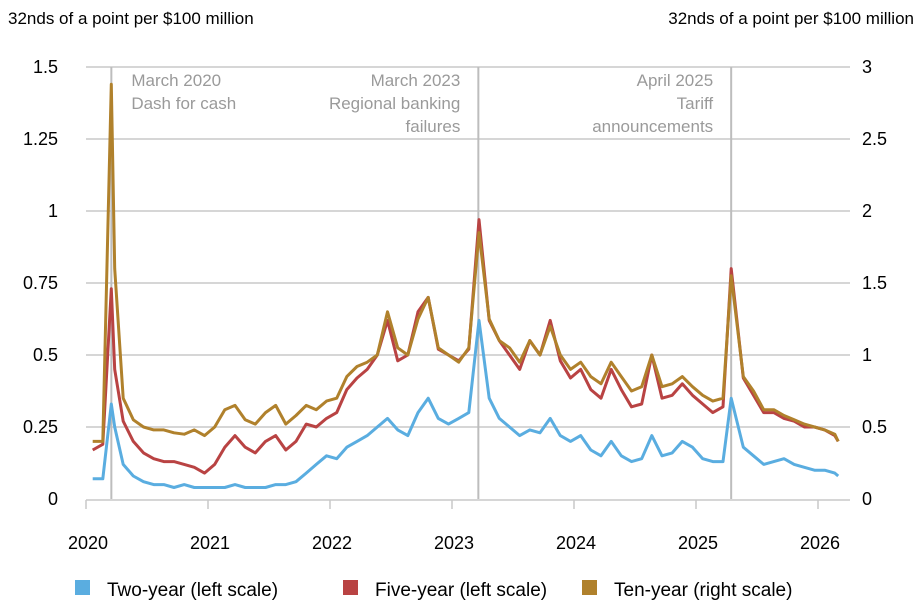  What do you see at coordinates (433, 126) in the screenshot?
I see `event-annotation: failures` at bounding box center [433, 126].